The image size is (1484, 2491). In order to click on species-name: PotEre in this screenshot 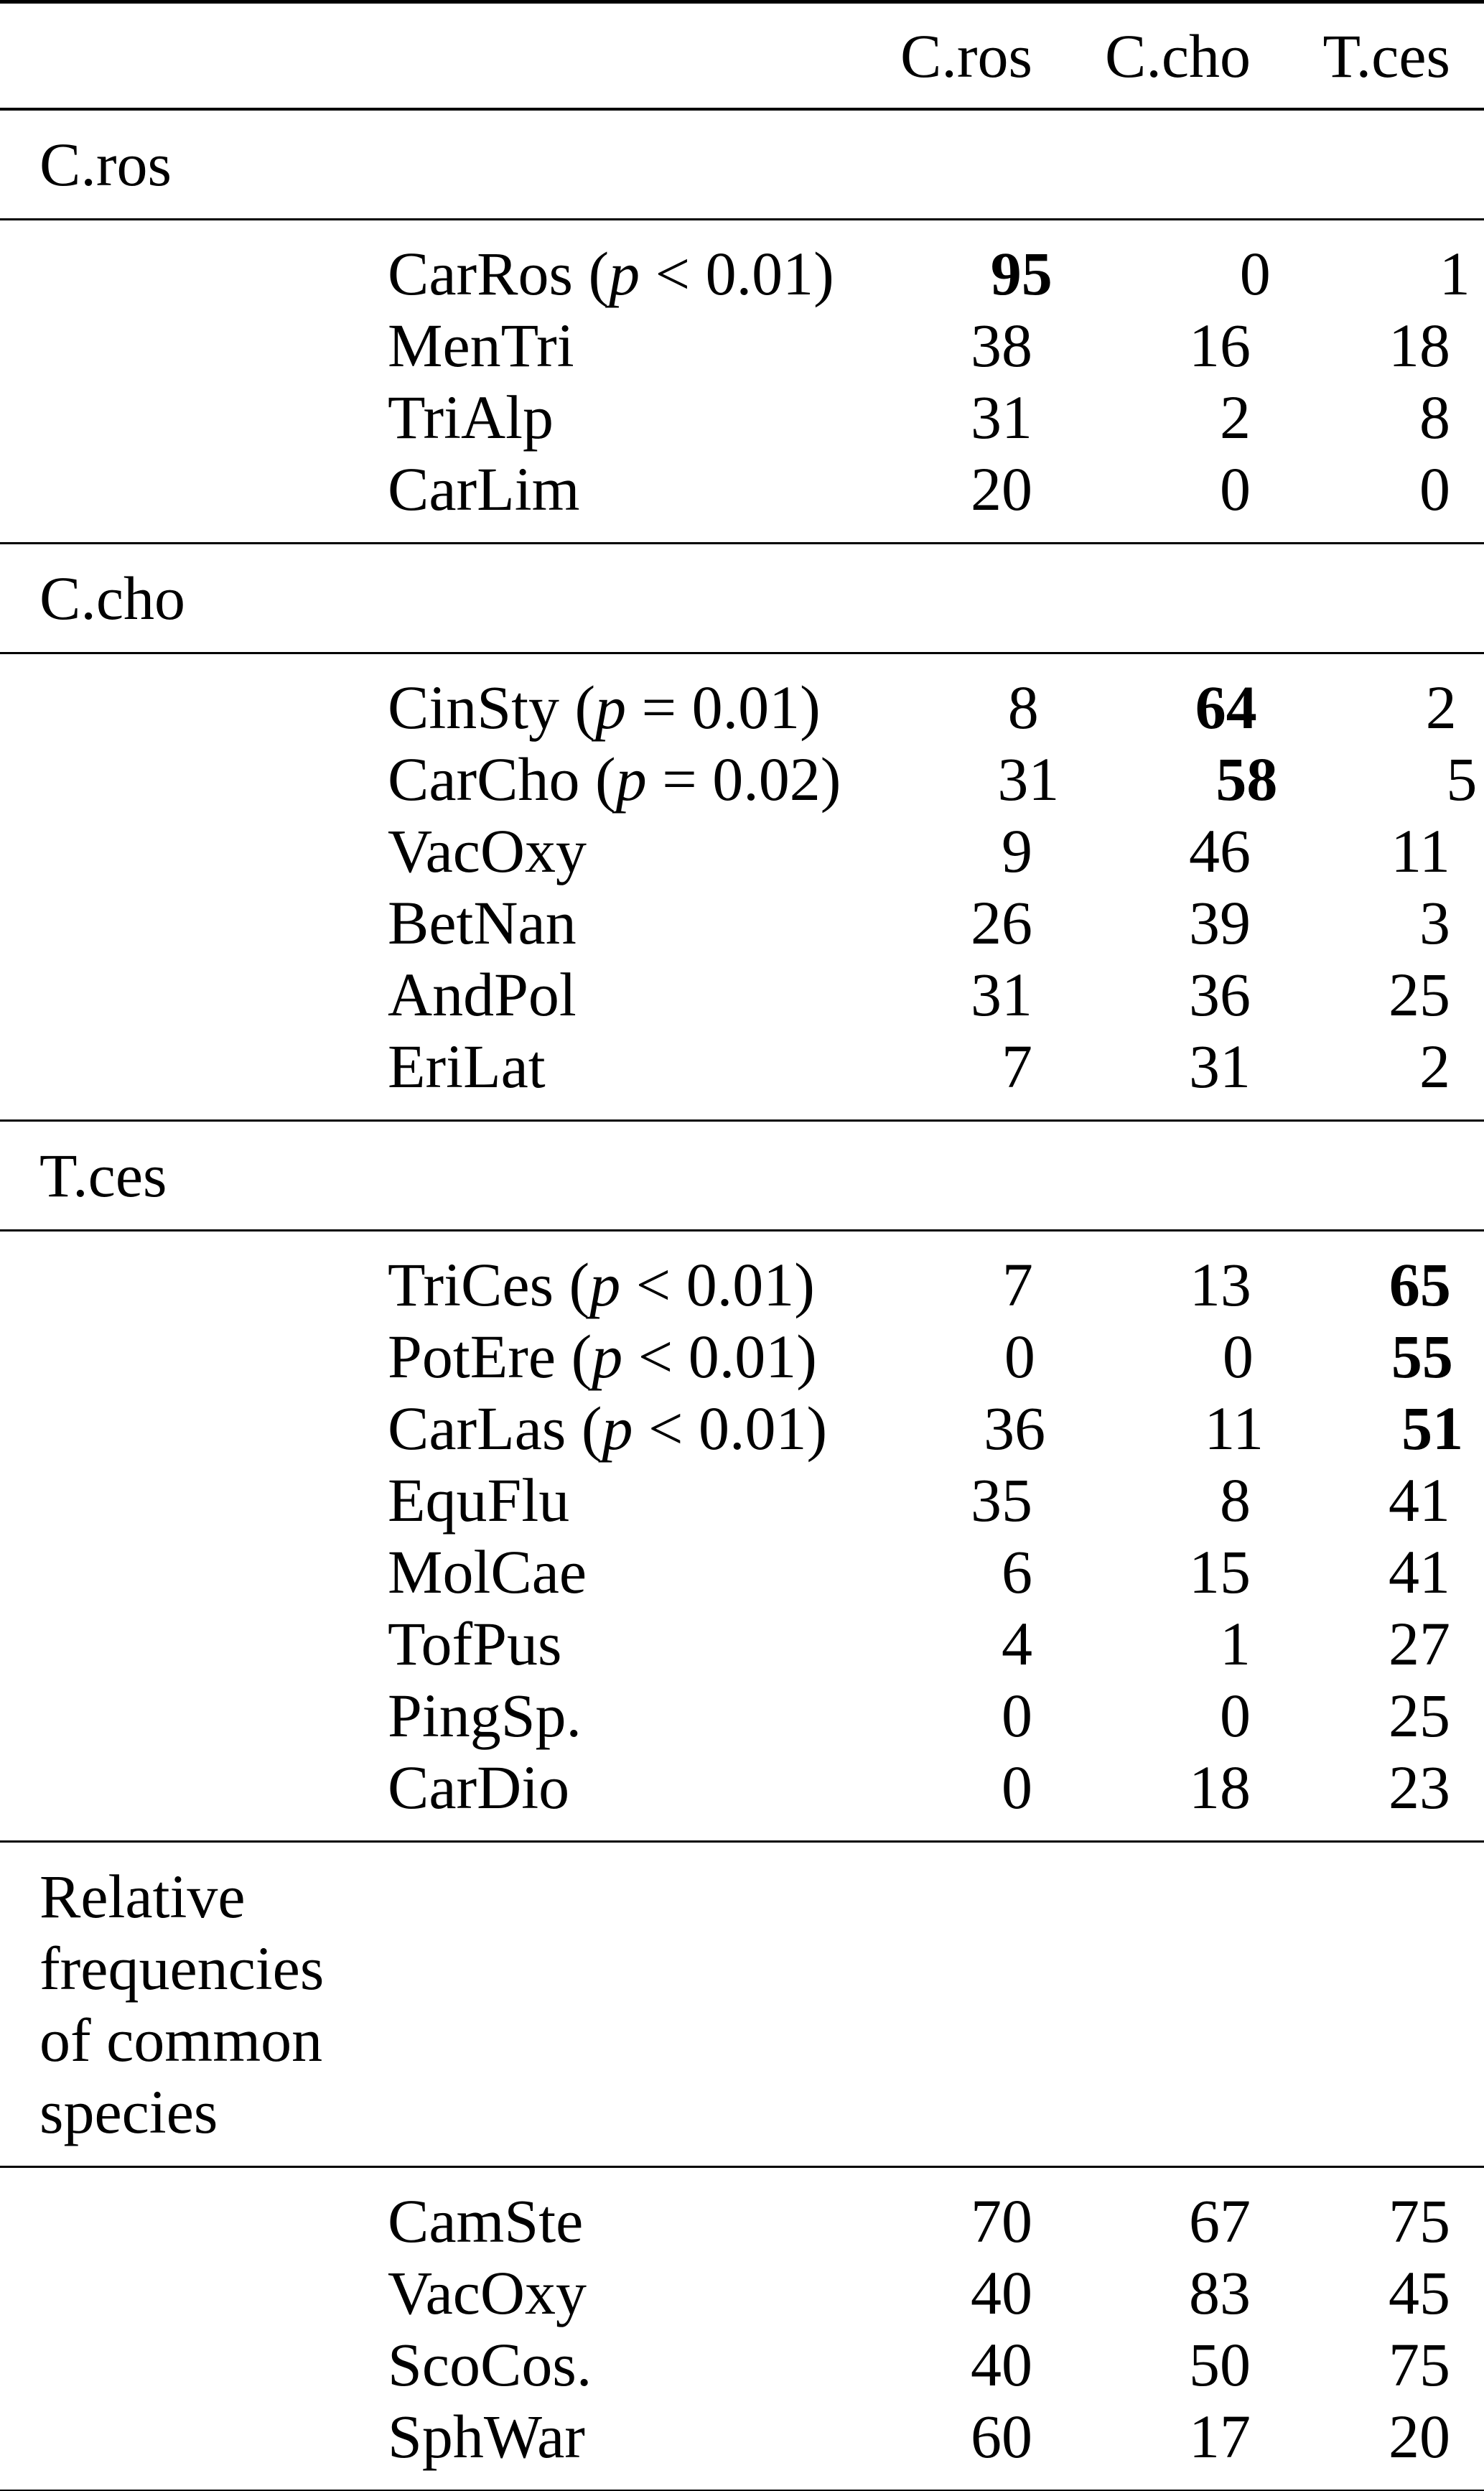, I will do `click(472, 1357)`.